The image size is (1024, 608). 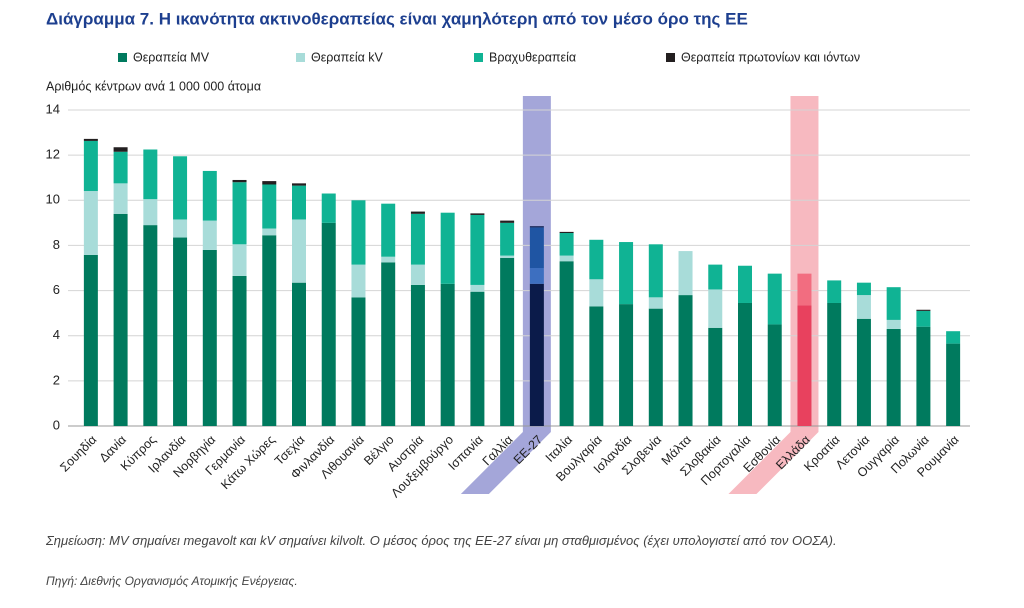 What do you see at coordinates (153, 86) in the screenshot?
I see `y-axis-label: Αριθμός κέντρων ανά 1 000 000 άτομα` at bounding box center [153, 86].